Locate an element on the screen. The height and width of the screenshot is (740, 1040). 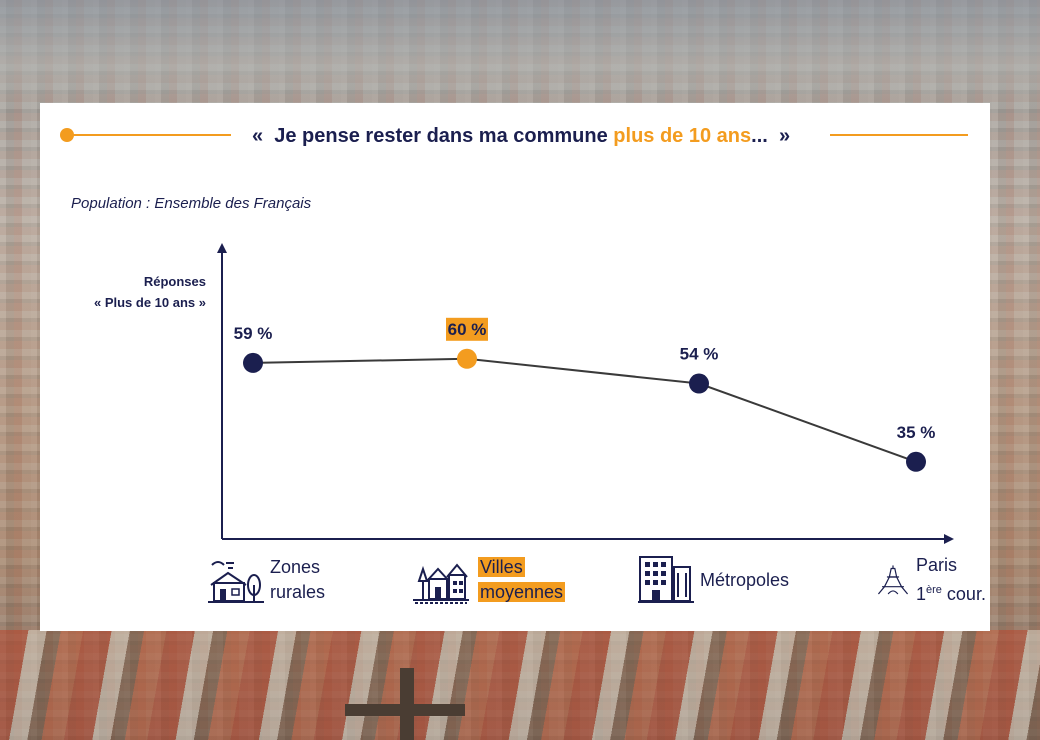
y-axis-arrow is located at coordinates (222, 248).